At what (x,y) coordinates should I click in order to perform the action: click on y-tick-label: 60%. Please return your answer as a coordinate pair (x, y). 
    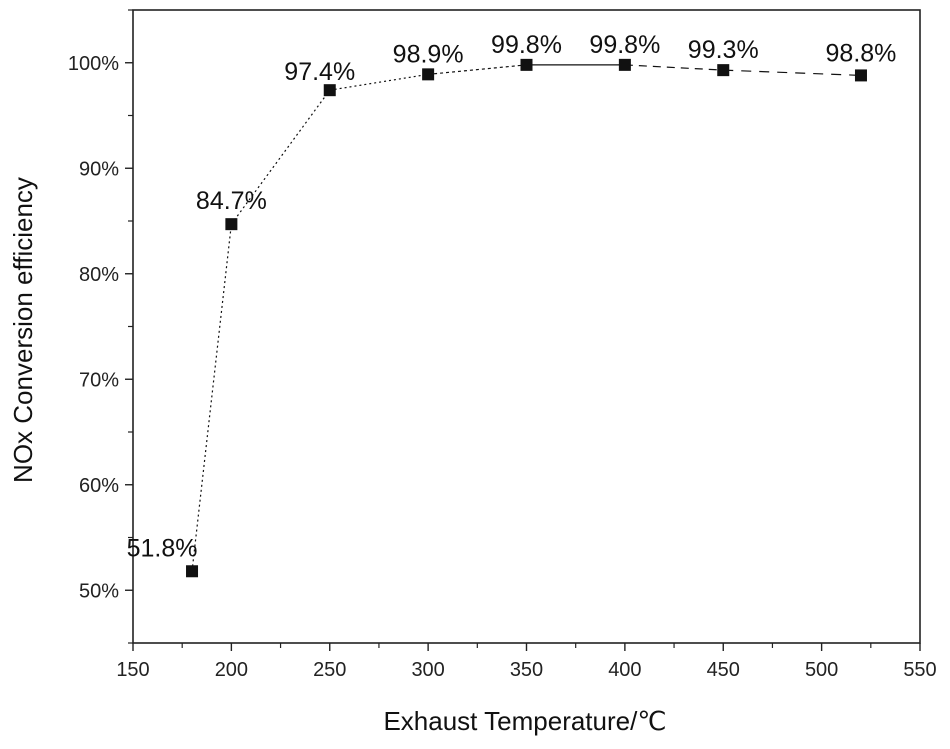
    Looking at the image, I should click on (99, 486).